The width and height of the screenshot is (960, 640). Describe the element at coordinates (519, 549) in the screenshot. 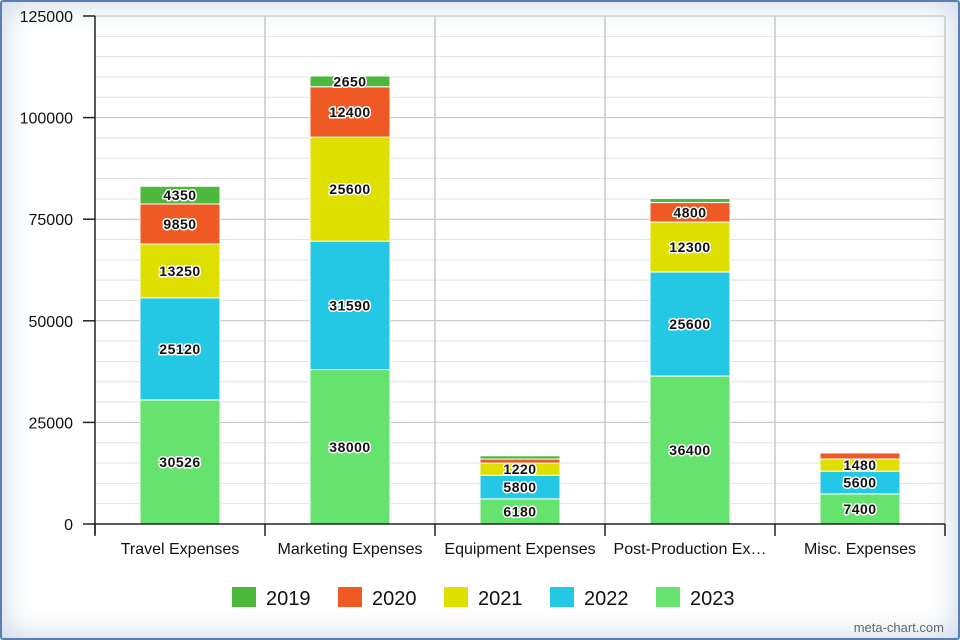

I see `x-tick-label: Equipment Expenses` at that location.